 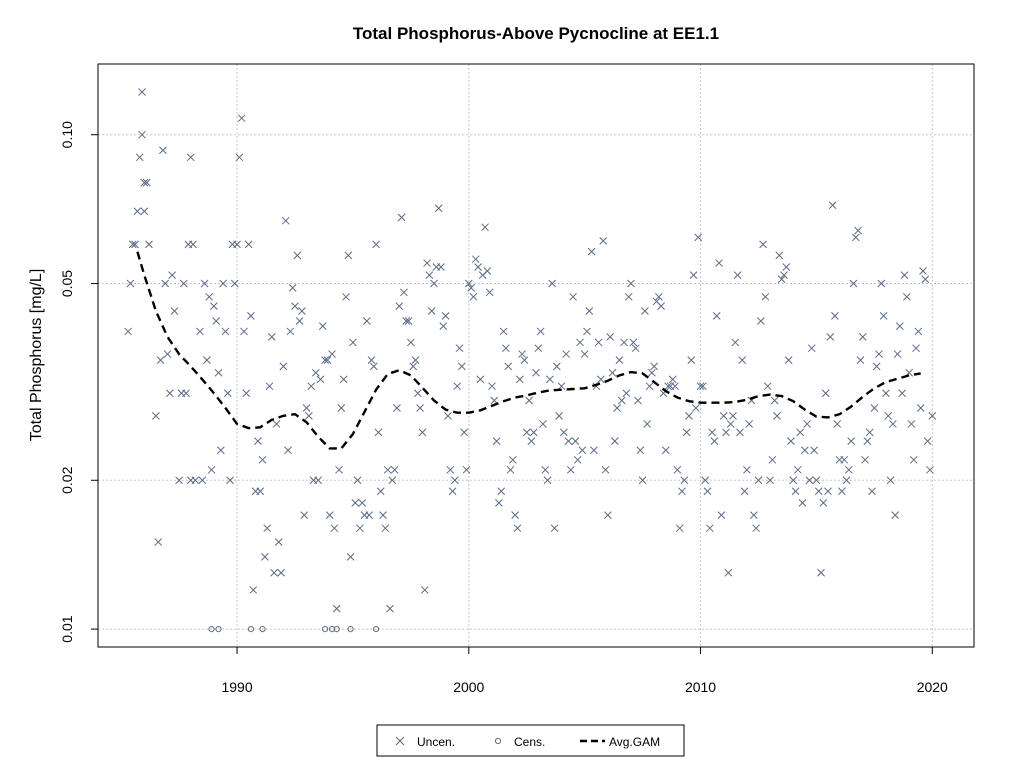 What do you see at coordinates (468, 687) in the screenshot?
I see `x-tick-label: 2000` at bounding box center [468, 687].